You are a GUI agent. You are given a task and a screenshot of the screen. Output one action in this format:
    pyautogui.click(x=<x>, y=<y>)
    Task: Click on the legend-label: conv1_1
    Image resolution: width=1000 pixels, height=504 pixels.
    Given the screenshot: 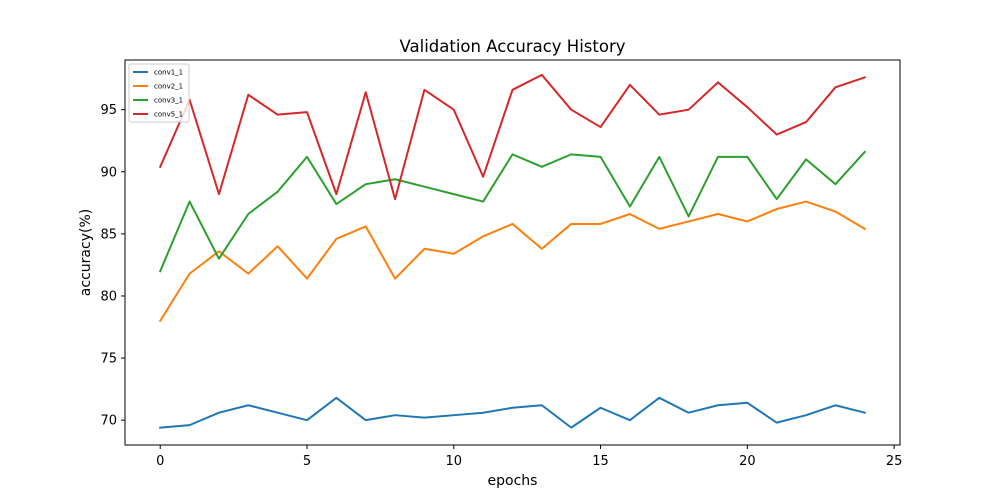 What is the action you would take?
    pyautogui.click(x=168, y=73)
    